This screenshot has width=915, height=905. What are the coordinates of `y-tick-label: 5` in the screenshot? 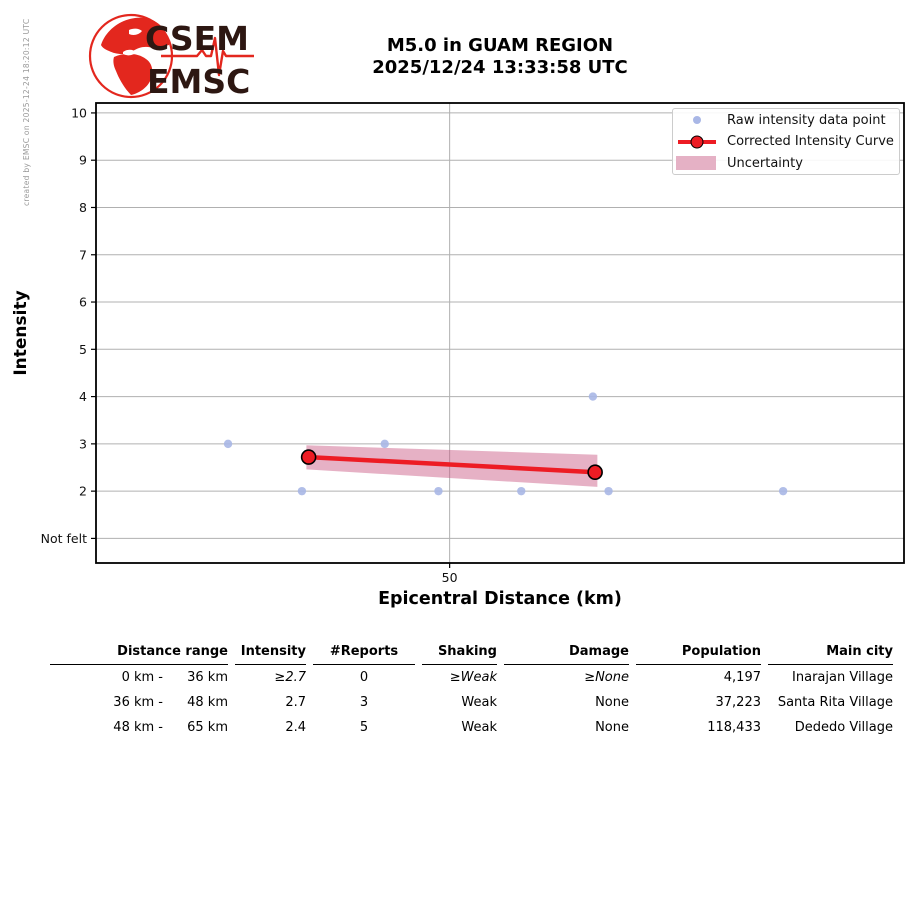 It's located at (83, 349).